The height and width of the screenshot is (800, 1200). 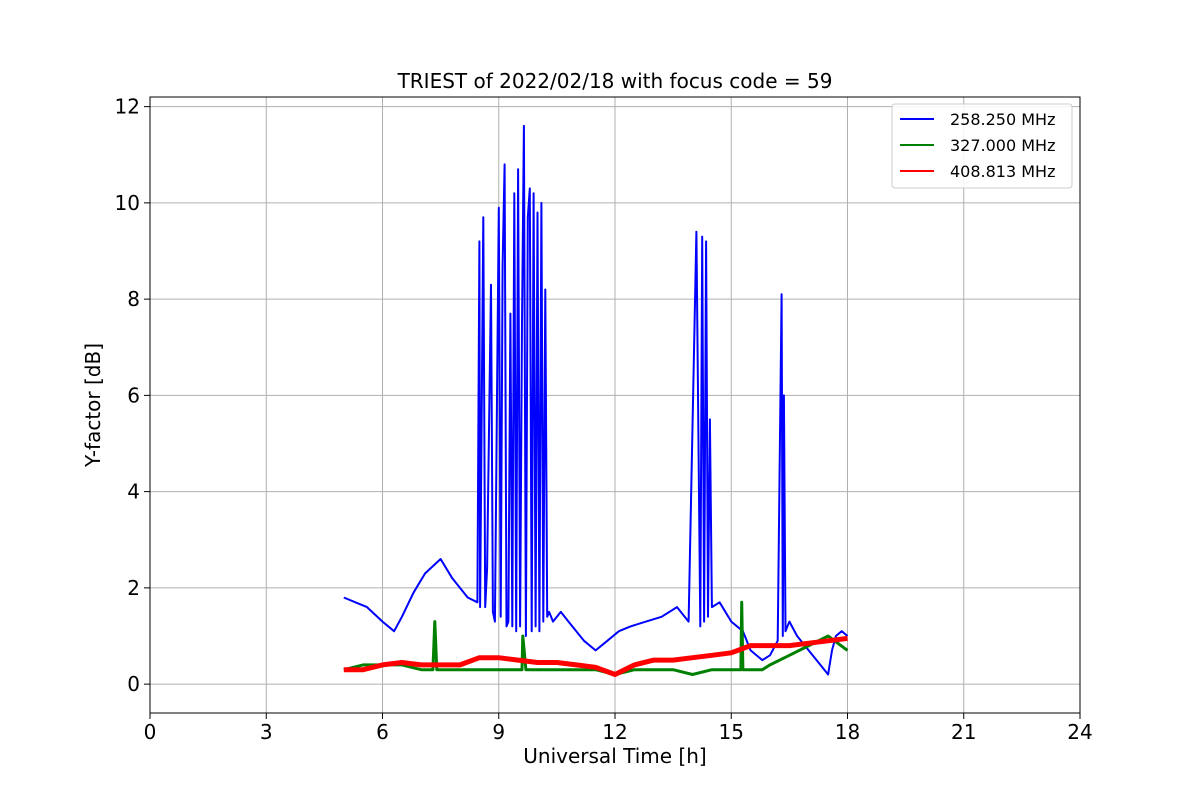 I want to click on legend-box, so click(x=982, y=146).